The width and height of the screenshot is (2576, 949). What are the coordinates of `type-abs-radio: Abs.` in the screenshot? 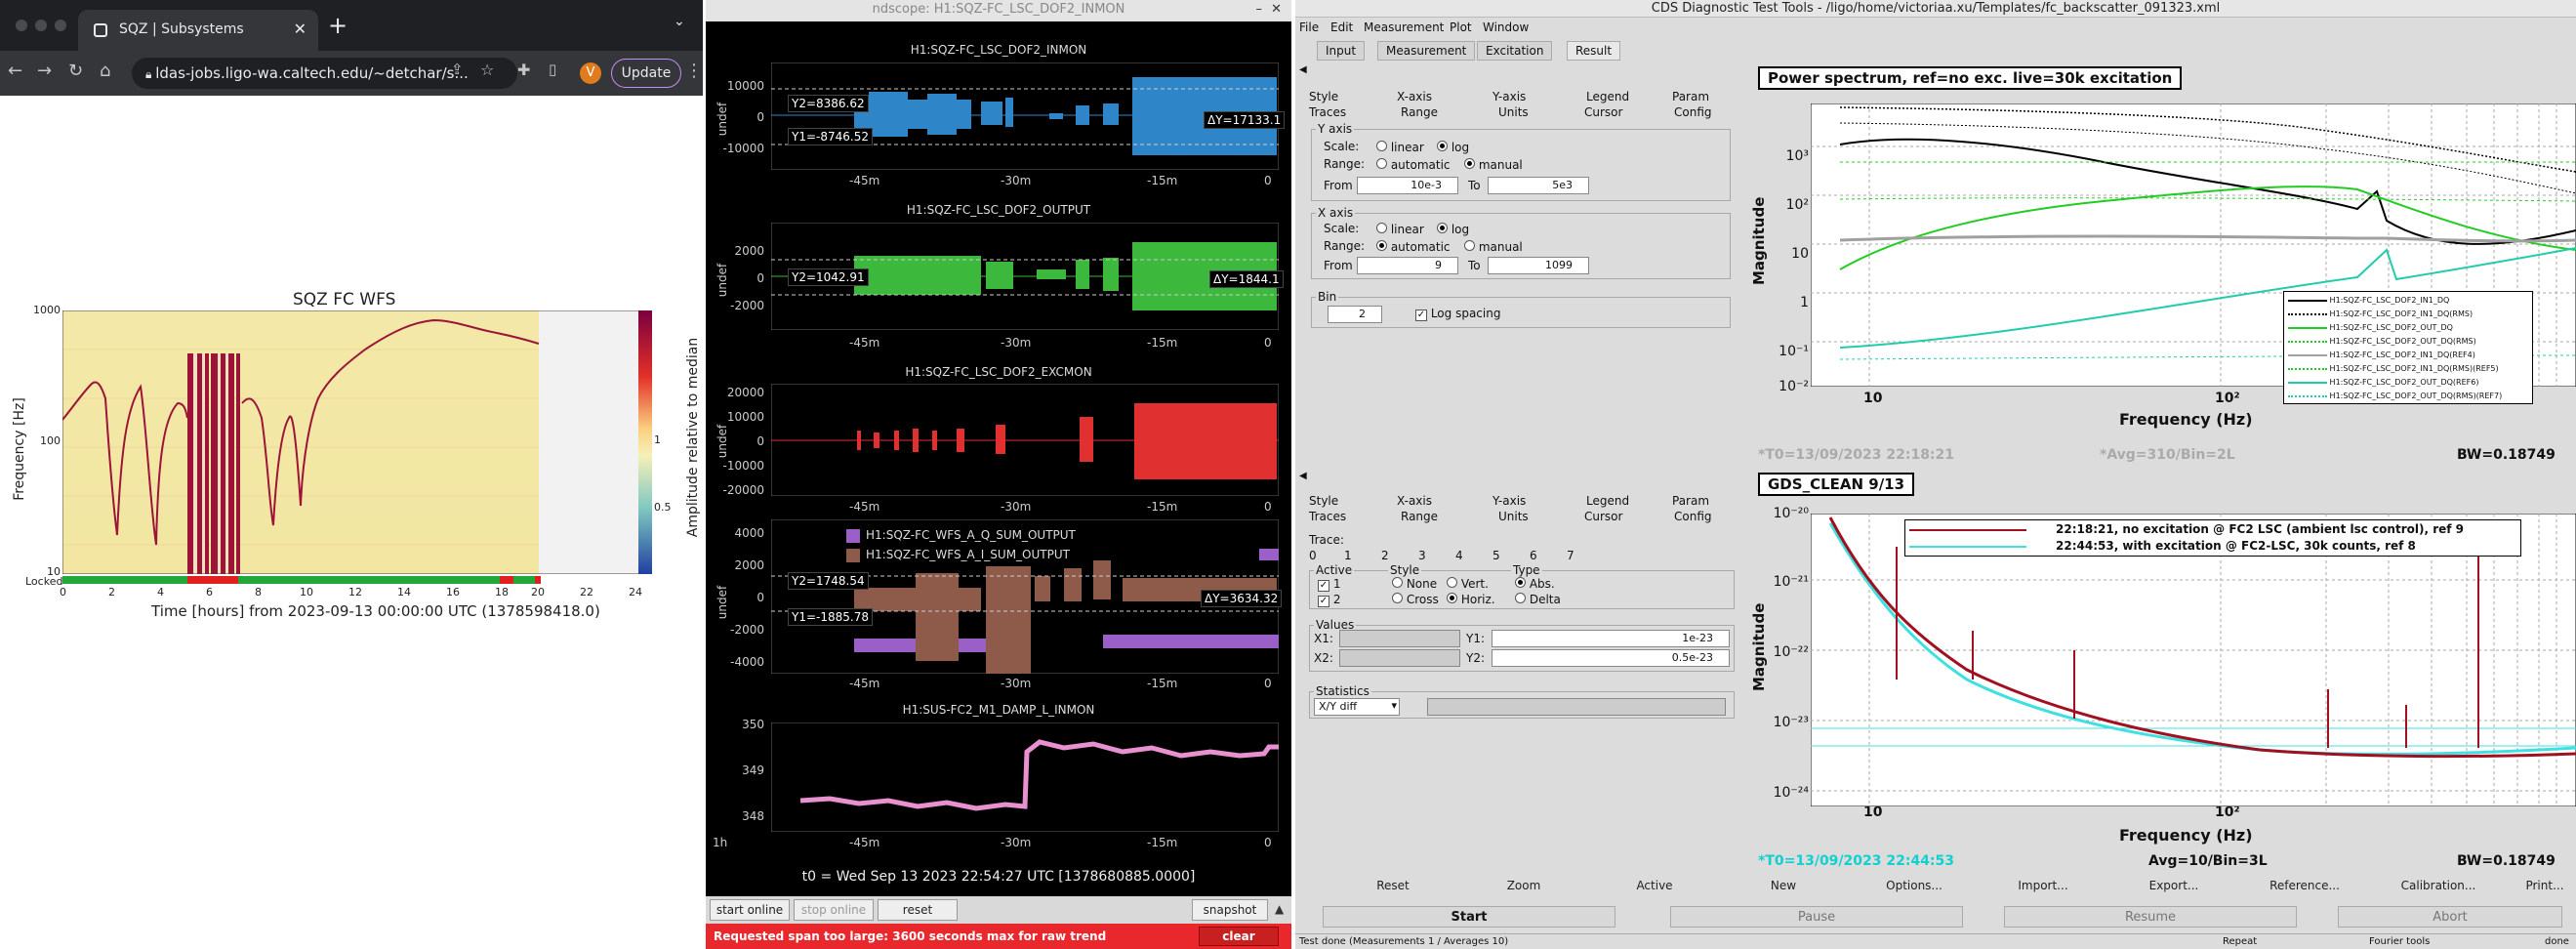 It's located at (1535, 584).